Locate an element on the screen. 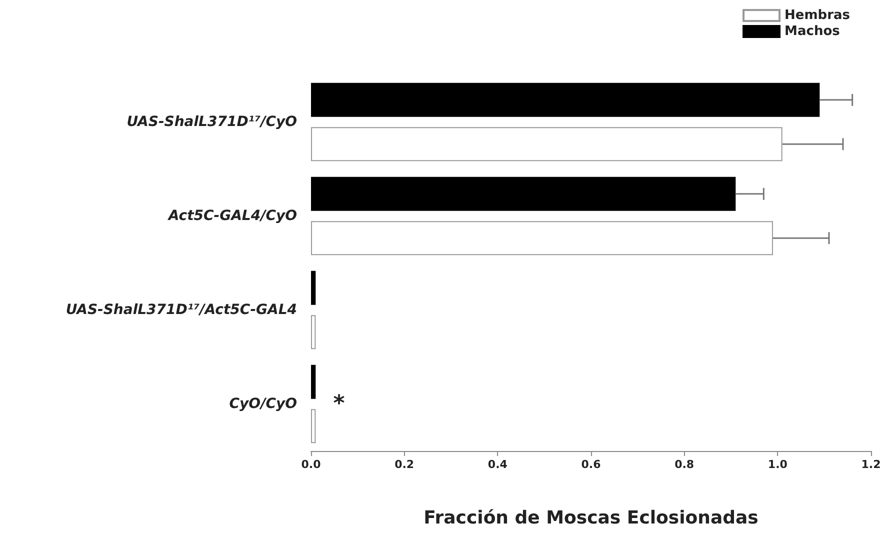  x-tick-label: 0.4 is located at coordinates (498, 464).